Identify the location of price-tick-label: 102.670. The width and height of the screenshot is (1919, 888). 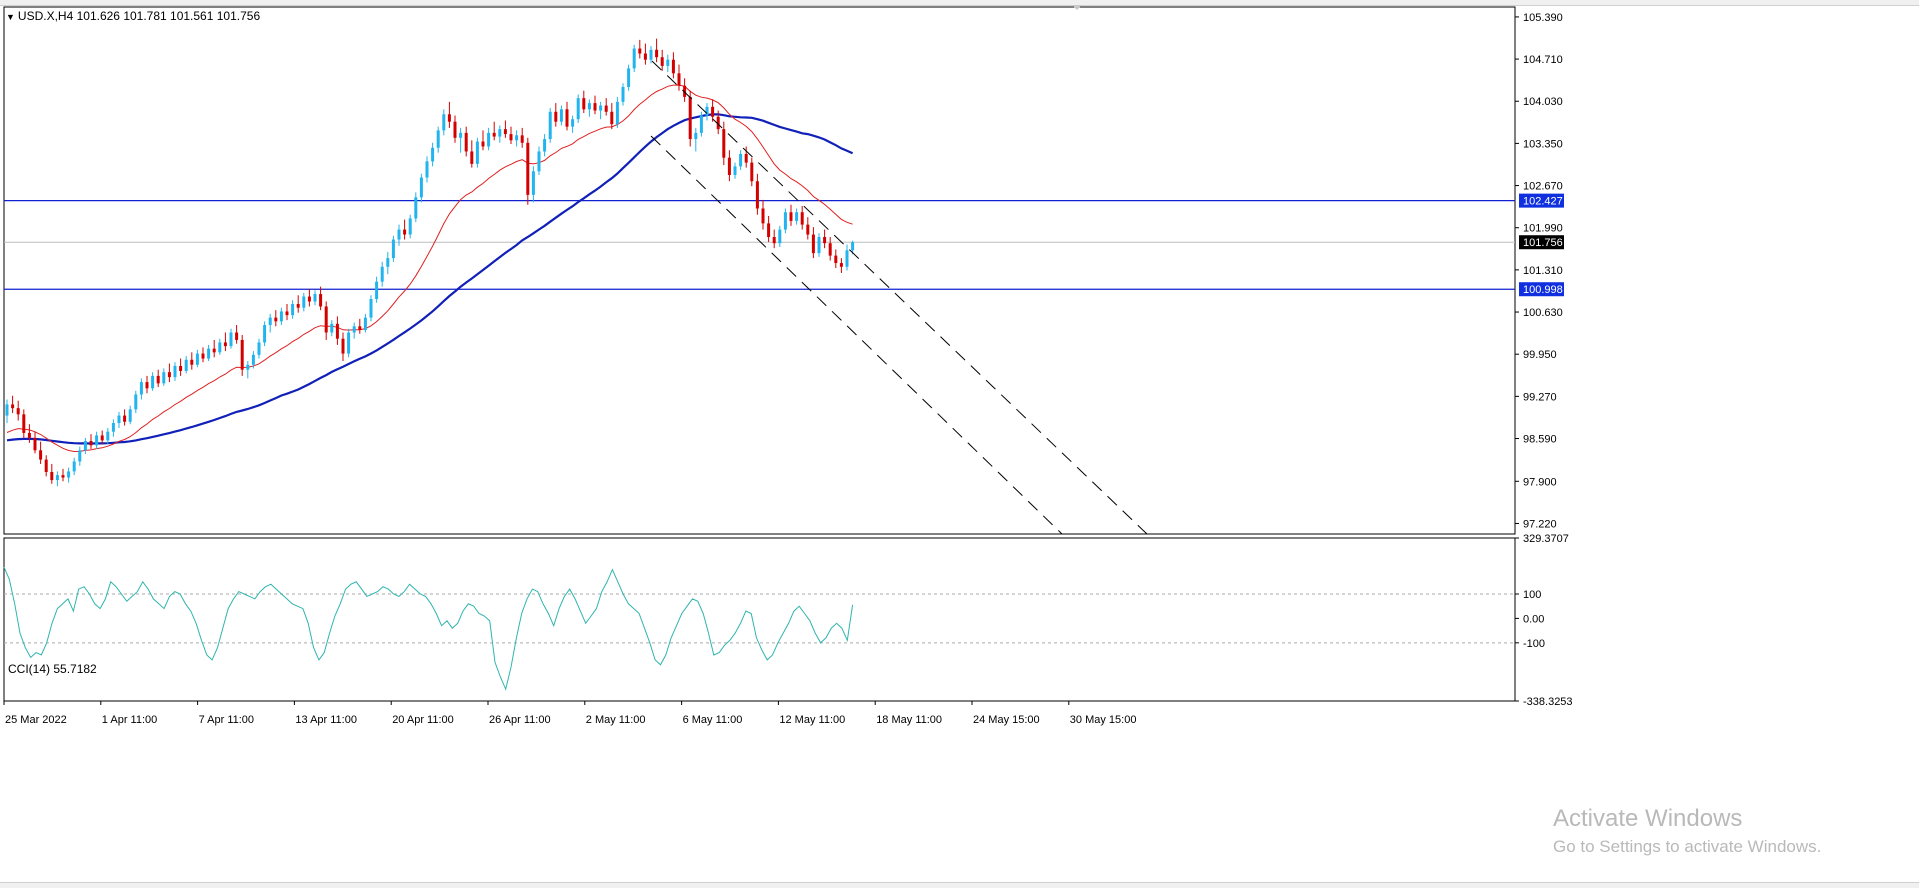
(1543, 187).